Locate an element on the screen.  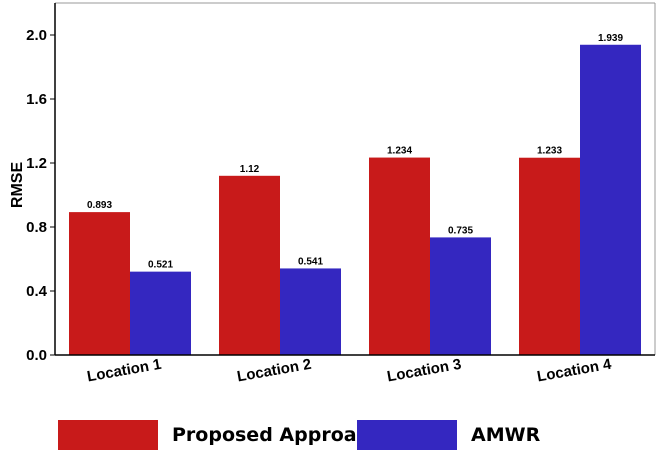
y-tick-label: 0.8 is located at coordinates (36, 227).